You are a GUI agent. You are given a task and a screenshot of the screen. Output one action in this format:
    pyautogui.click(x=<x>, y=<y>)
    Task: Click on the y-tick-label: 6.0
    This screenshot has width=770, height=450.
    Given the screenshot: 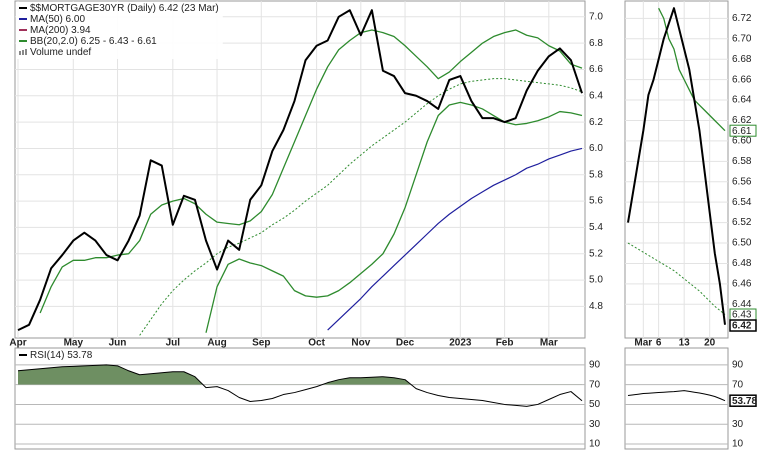 What is the action you would take?
    pyautogui.click(x=596, y=148)
    